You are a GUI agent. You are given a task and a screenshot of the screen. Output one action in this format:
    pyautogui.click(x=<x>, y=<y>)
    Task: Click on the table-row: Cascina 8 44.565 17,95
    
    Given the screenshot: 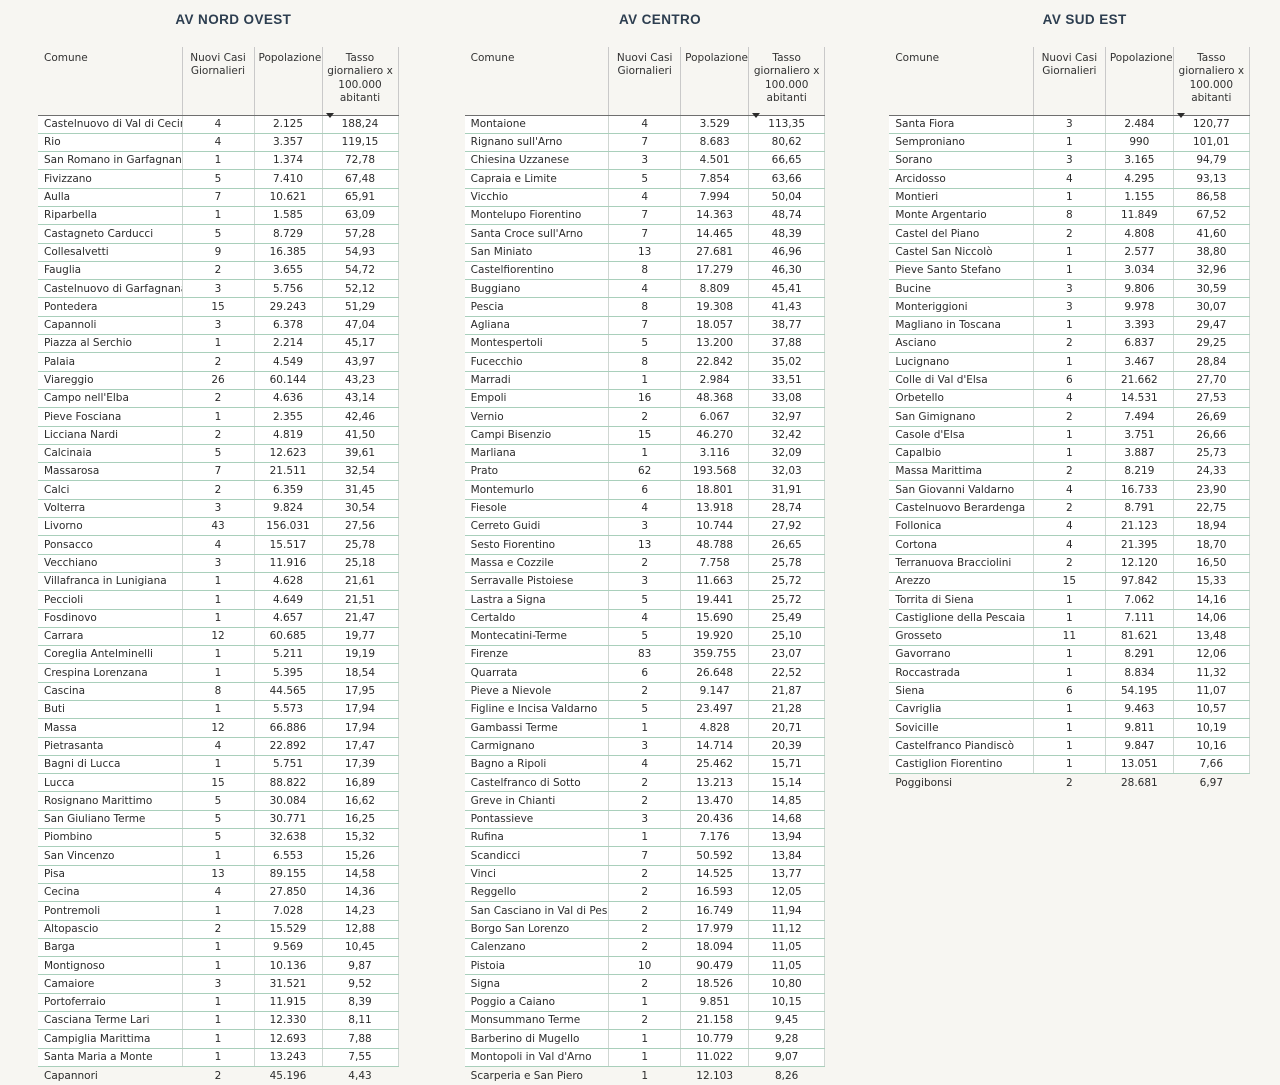 What is the action you would take?
    pyautogui.click(x=218, y=692)
    